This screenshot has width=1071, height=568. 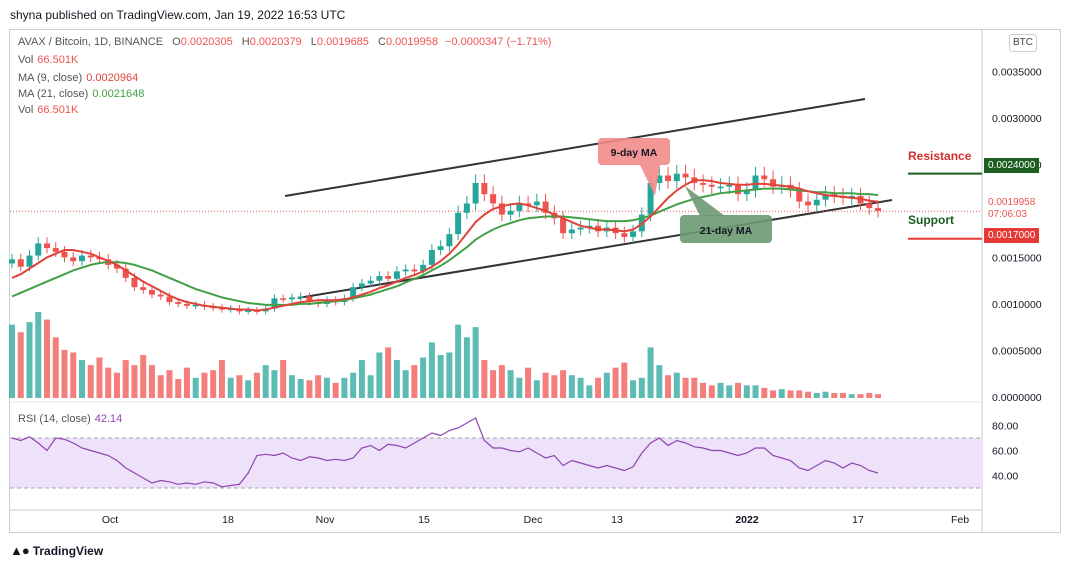 What do you see at coordinates (70, 419) in the screenshot?
I see `rsi-legend: RSI (14, close) 42.14` at bounding box center [70, 419].